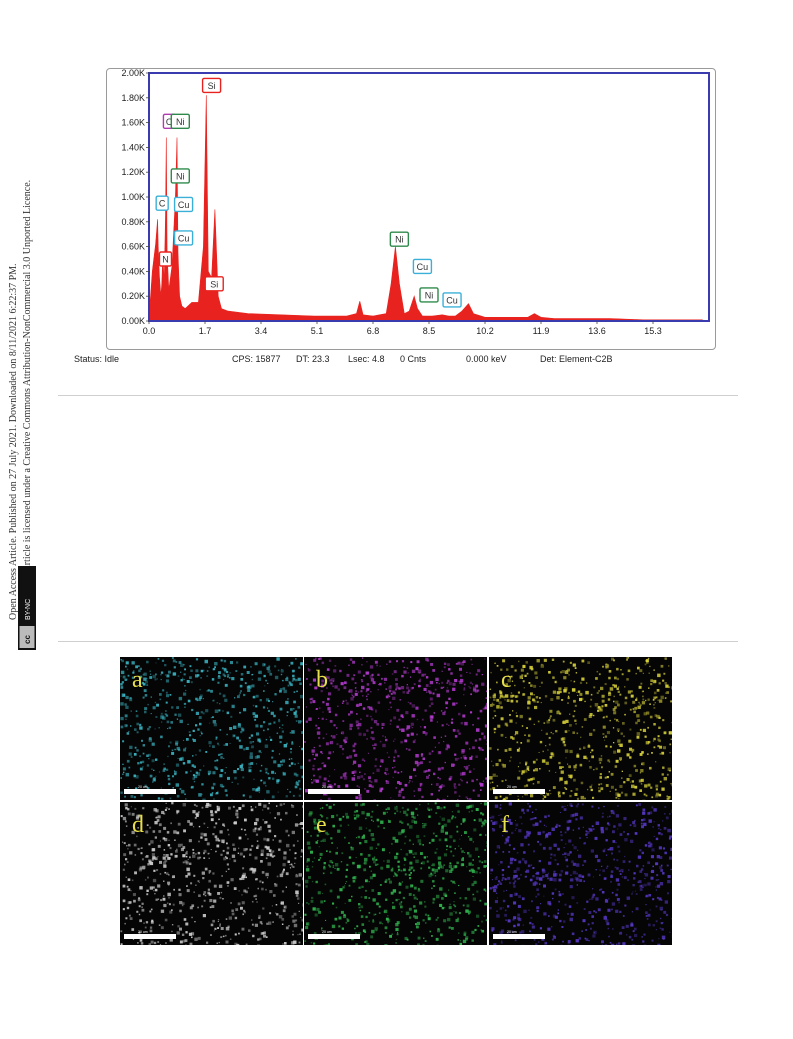 Image resolution: width=793 pixels, height=1039 pixels. Describe the element at coordinates (97, 359) in the screenshot. I see `status-idle: Status: Idle` at that location.